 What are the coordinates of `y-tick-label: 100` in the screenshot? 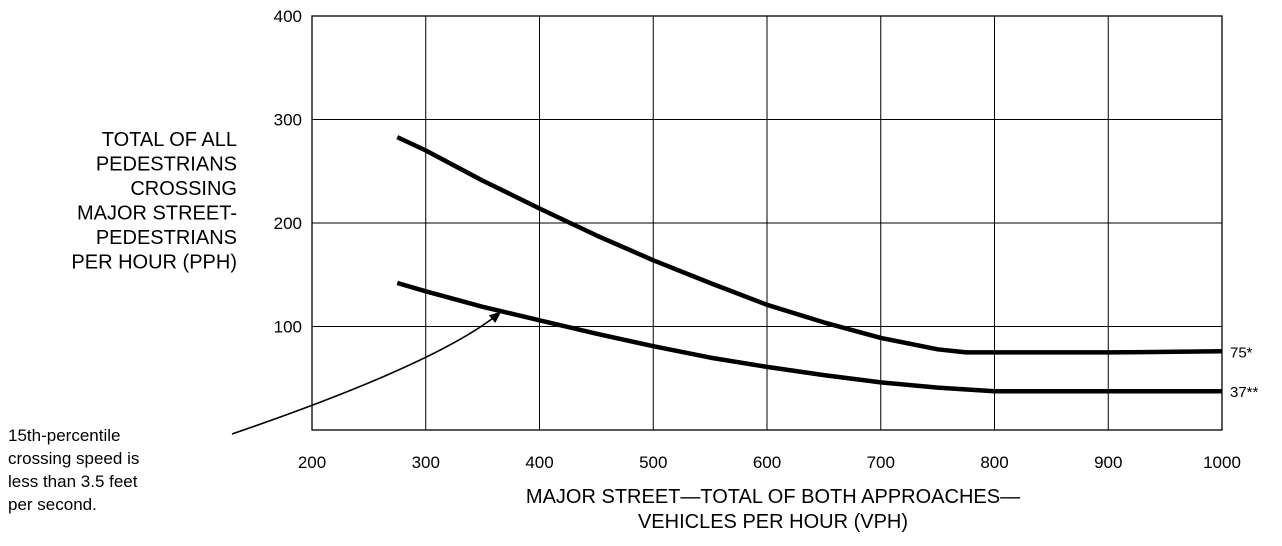 It's located at (288, 327).